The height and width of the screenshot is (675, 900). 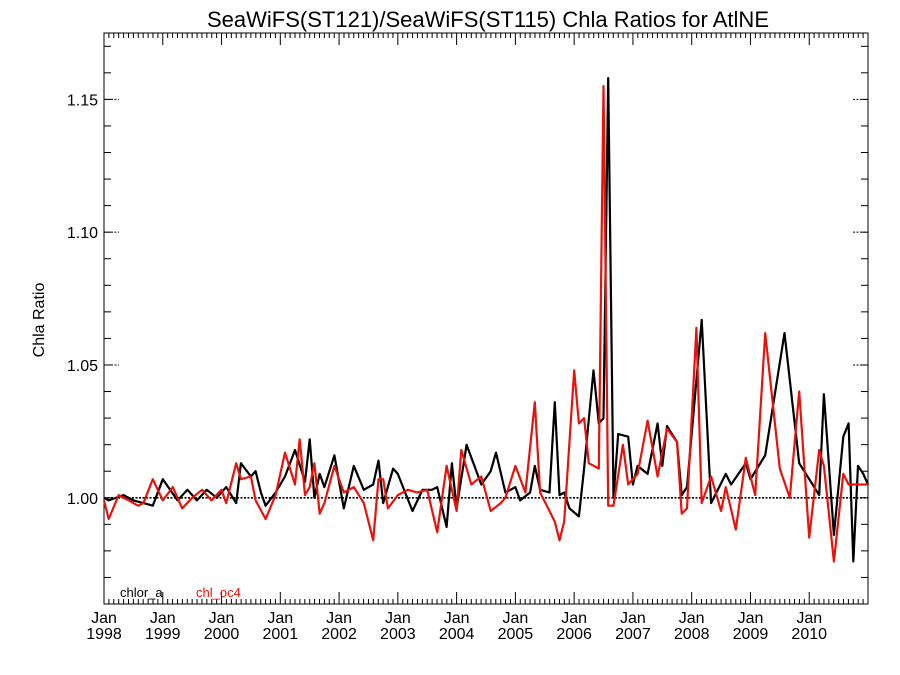 I want to click on legend: chlor_a chl_oc4, so click(x=180, y=592).